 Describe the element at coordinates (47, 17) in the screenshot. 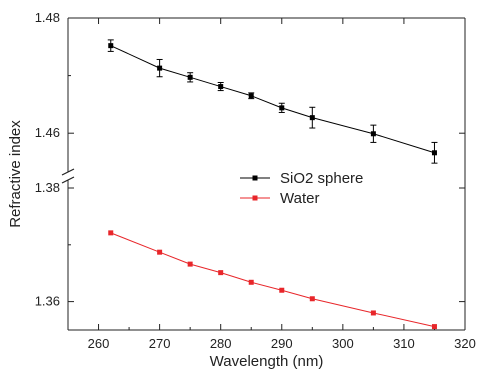

I see `y-tick-label: 1.48` at that location.